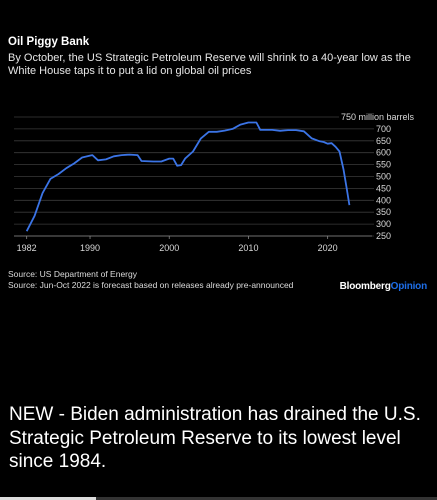  What do you see at coordinates (365, 286) in the screenshot?
I see `logo-bloomberg: Bloomberg` at bounding box center [365, 286].